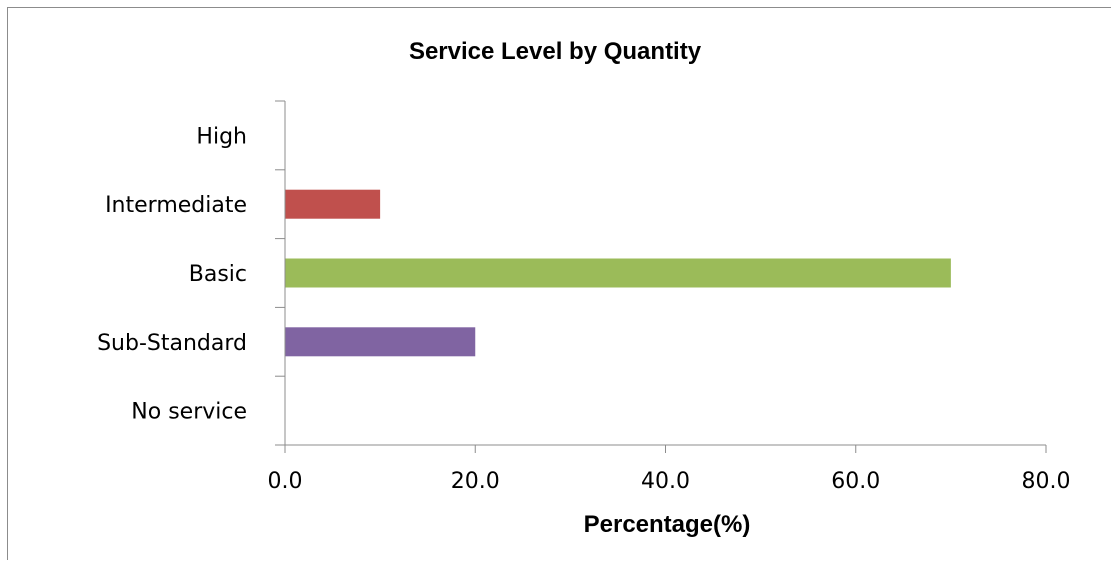 This screenshot has width=1114, height=562. I want to click on x-tick-label: 80.0, so click(1046, 481).